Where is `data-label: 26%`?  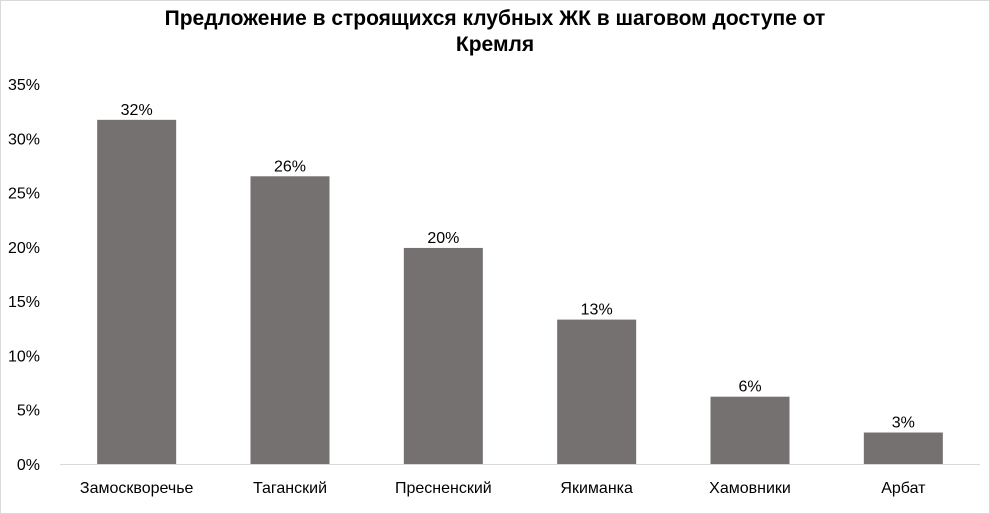 data-label: 26% is located at coordinates (290, 166).